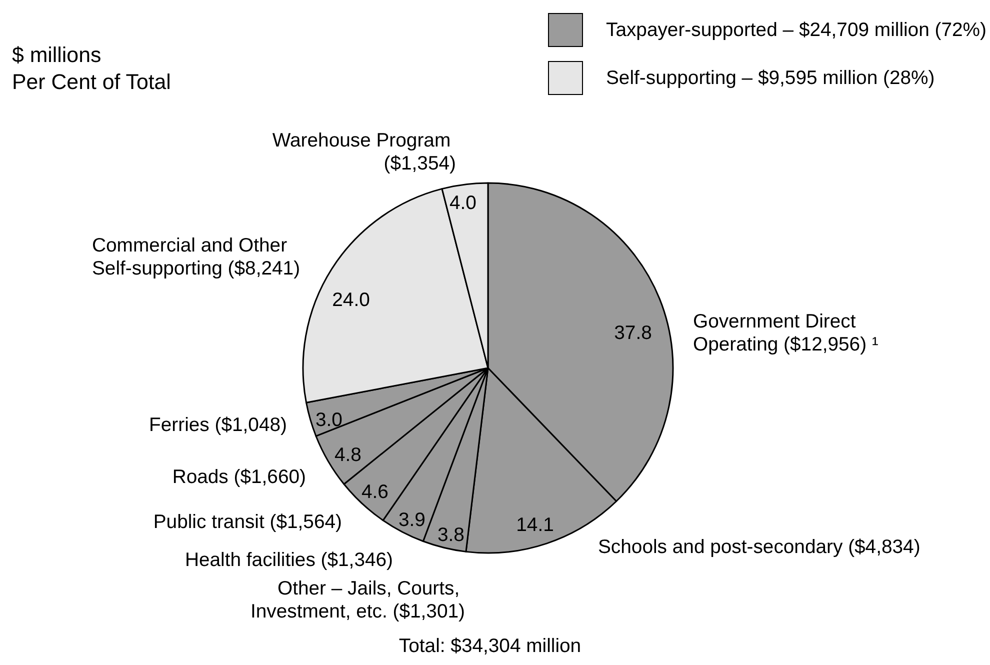 The image size is (990, 665). Describe the element at coordinates (329, 420) in the screenshot. I see `data-label: 3.0` at that location.